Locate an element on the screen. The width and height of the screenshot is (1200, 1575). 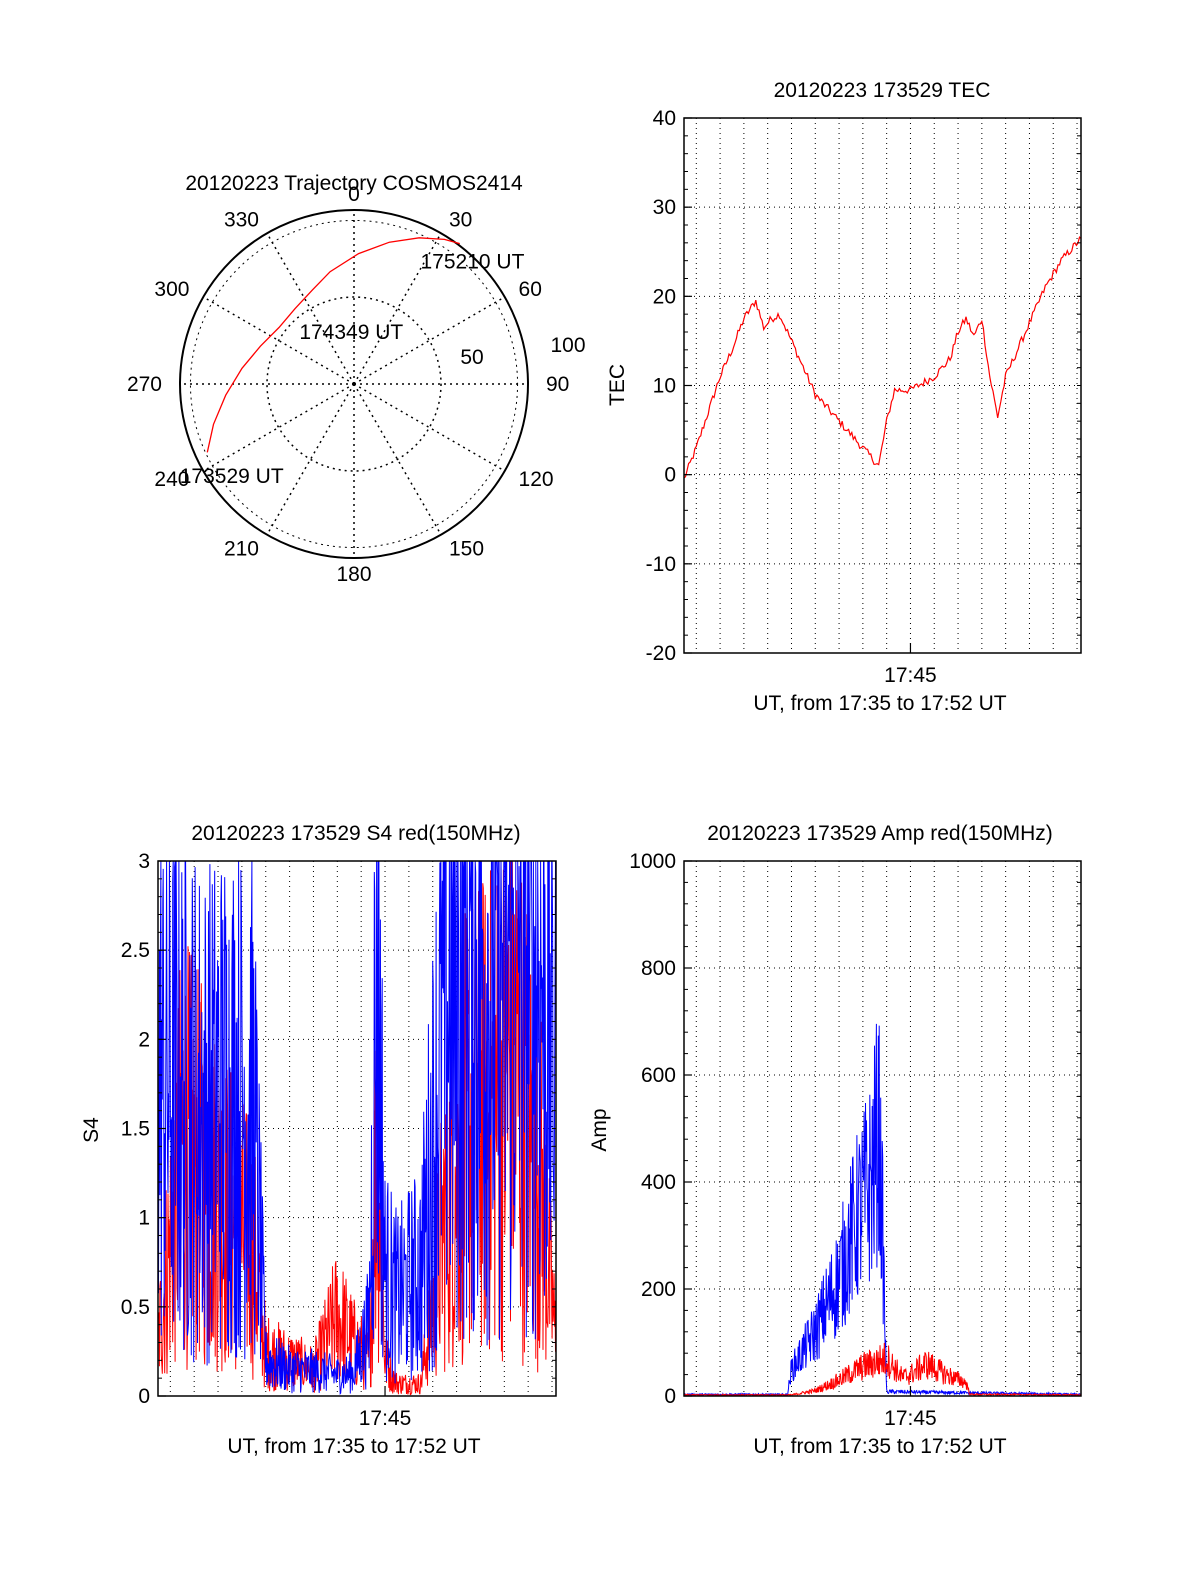
trajectory-series is located at coordinates (333, 345).